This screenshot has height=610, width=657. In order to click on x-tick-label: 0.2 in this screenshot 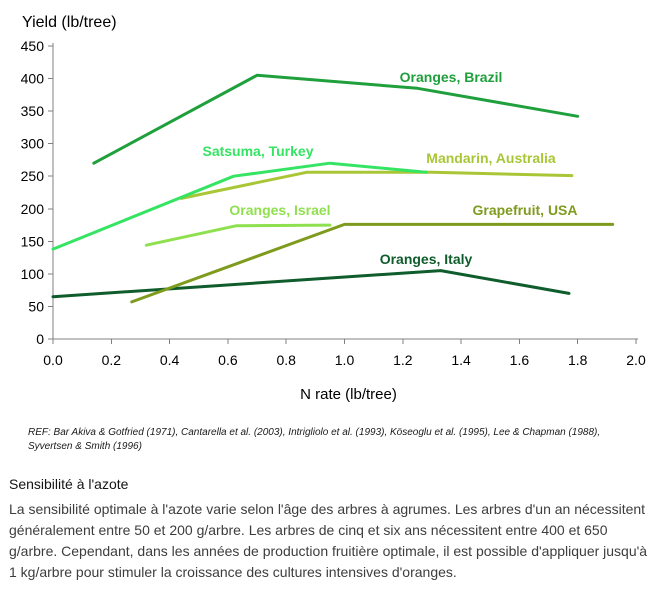, I will do `click(112, 360)`.